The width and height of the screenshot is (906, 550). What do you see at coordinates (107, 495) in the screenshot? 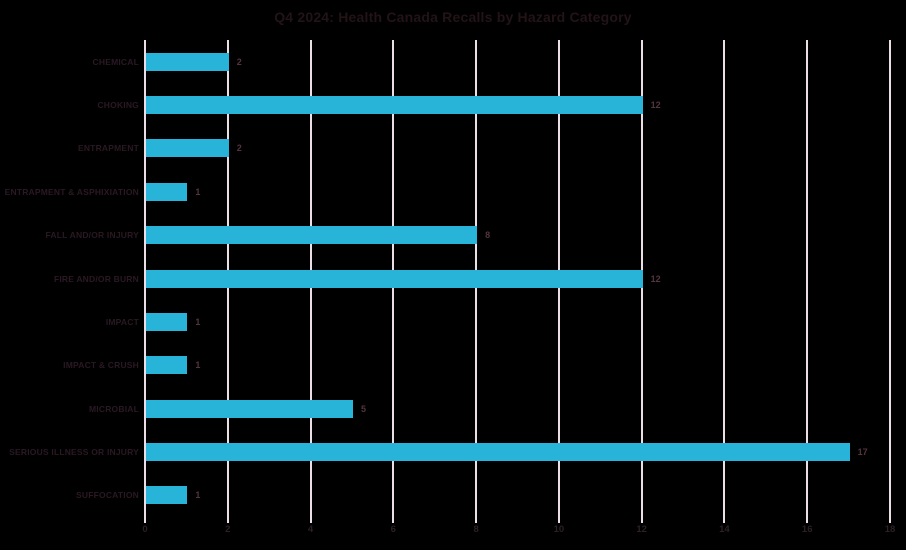
I see `category-label: SUFFOCATION` at bounding box center [107, 495].